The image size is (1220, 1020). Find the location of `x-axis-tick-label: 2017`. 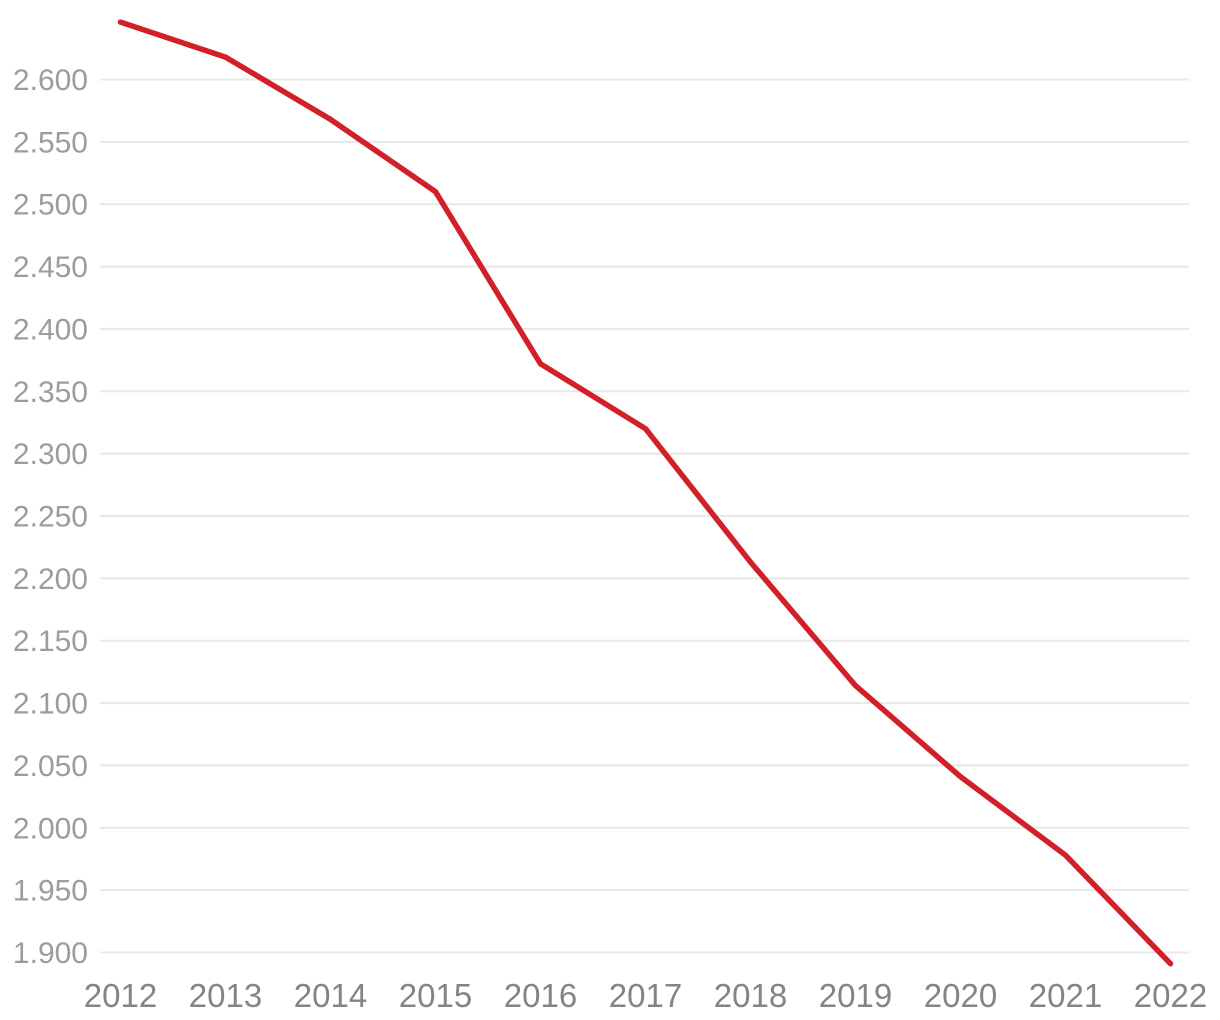

x-axis-tick-label: 2017 is located at coordinates (645, 995).